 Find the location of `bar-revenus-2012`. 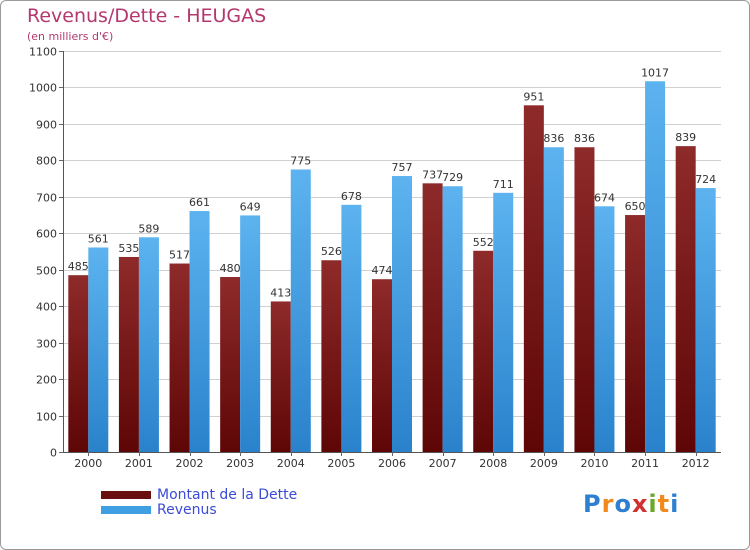

bar-revenus-2012 is located at coordinates (705, 320).